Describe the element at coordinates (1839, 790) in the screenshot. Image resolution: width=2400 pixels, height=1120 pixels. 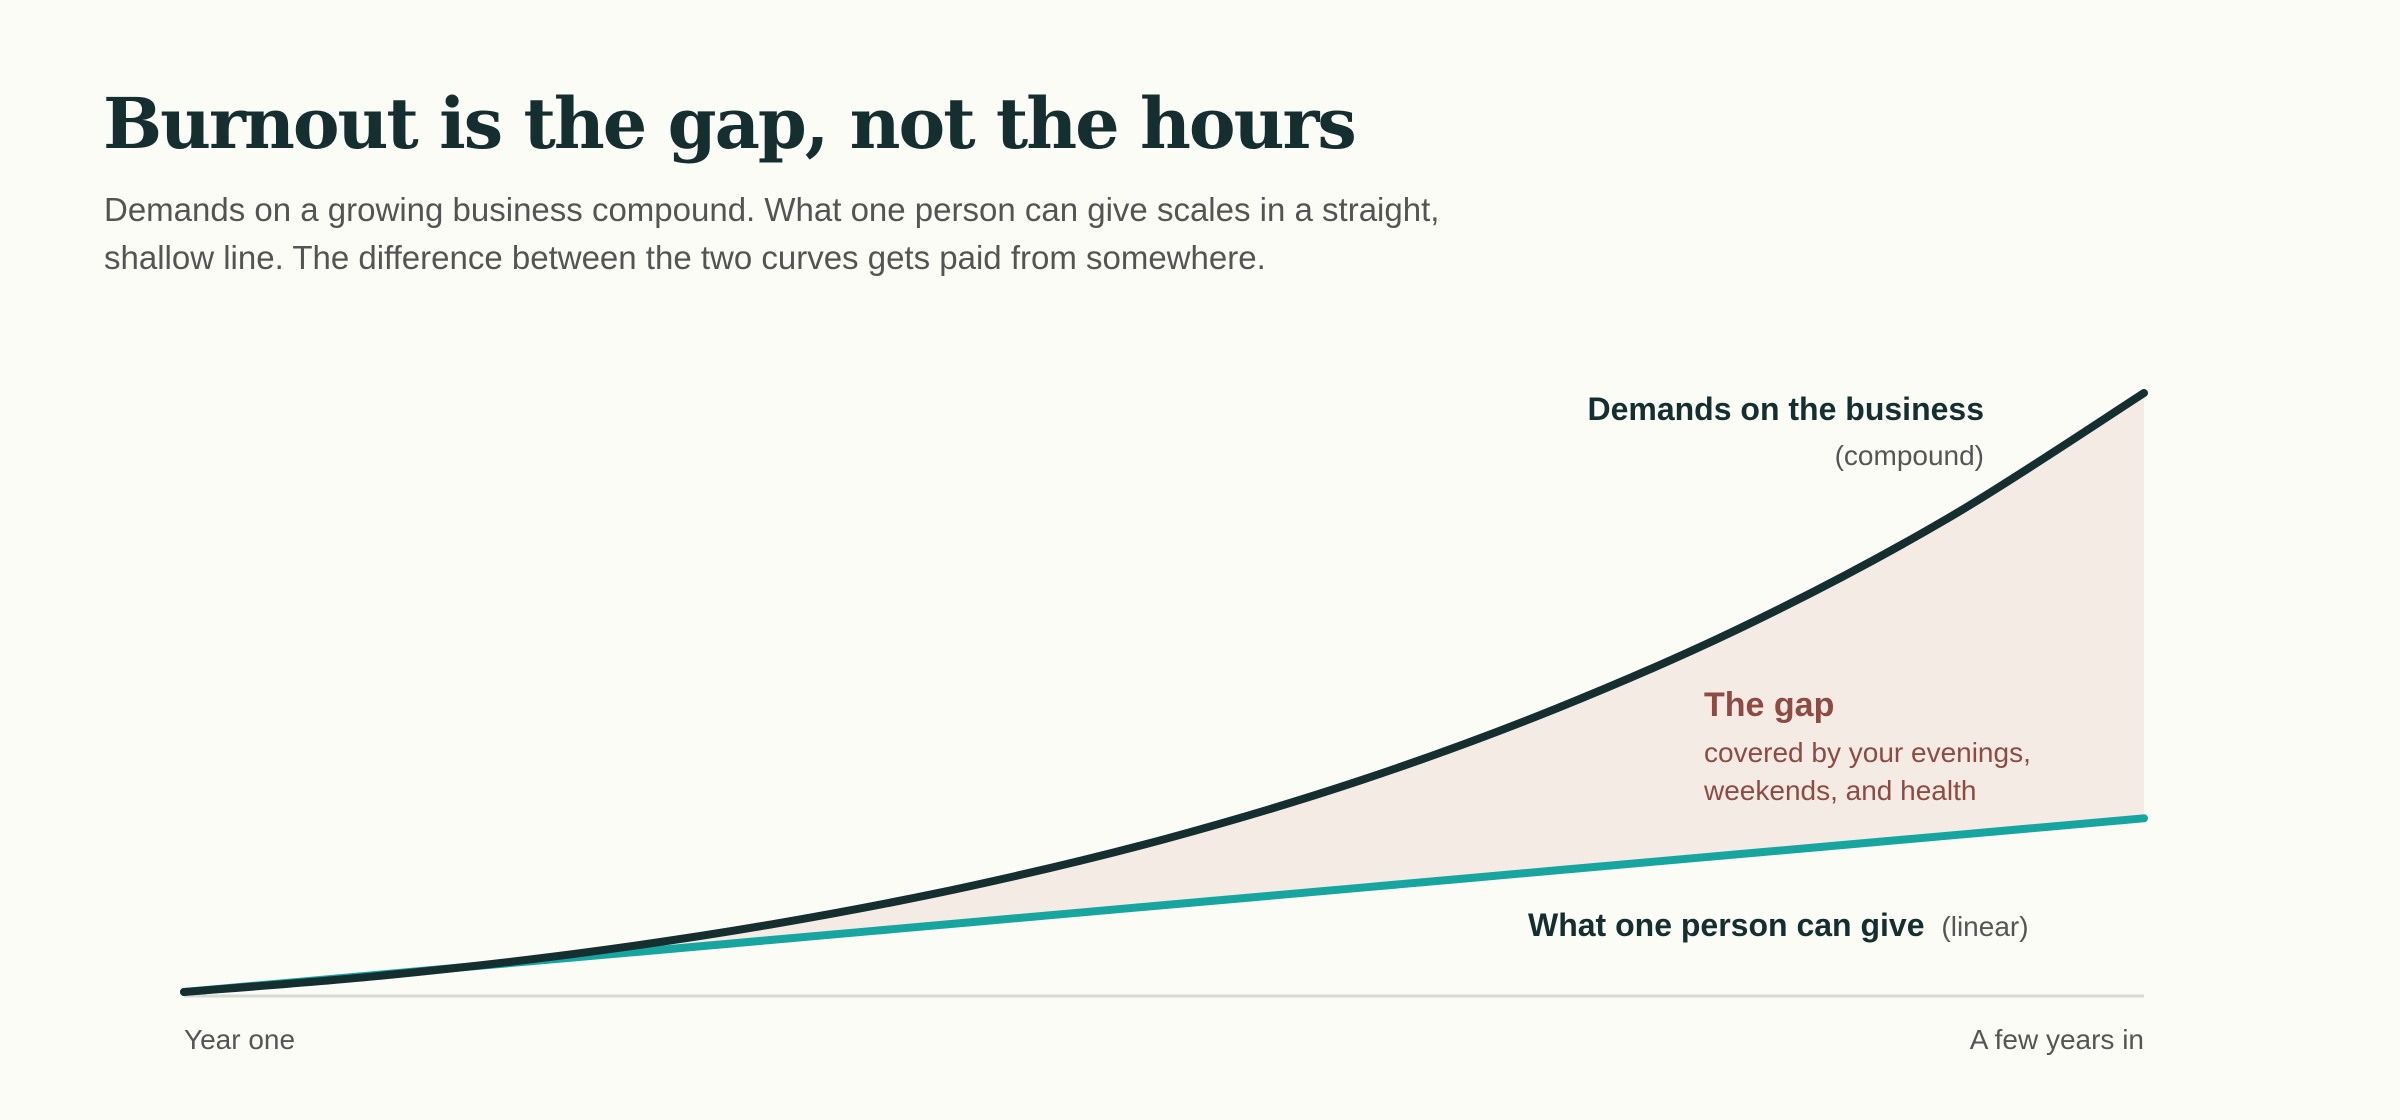
I see `gap-note-line-2: weekends, and health` at that location.